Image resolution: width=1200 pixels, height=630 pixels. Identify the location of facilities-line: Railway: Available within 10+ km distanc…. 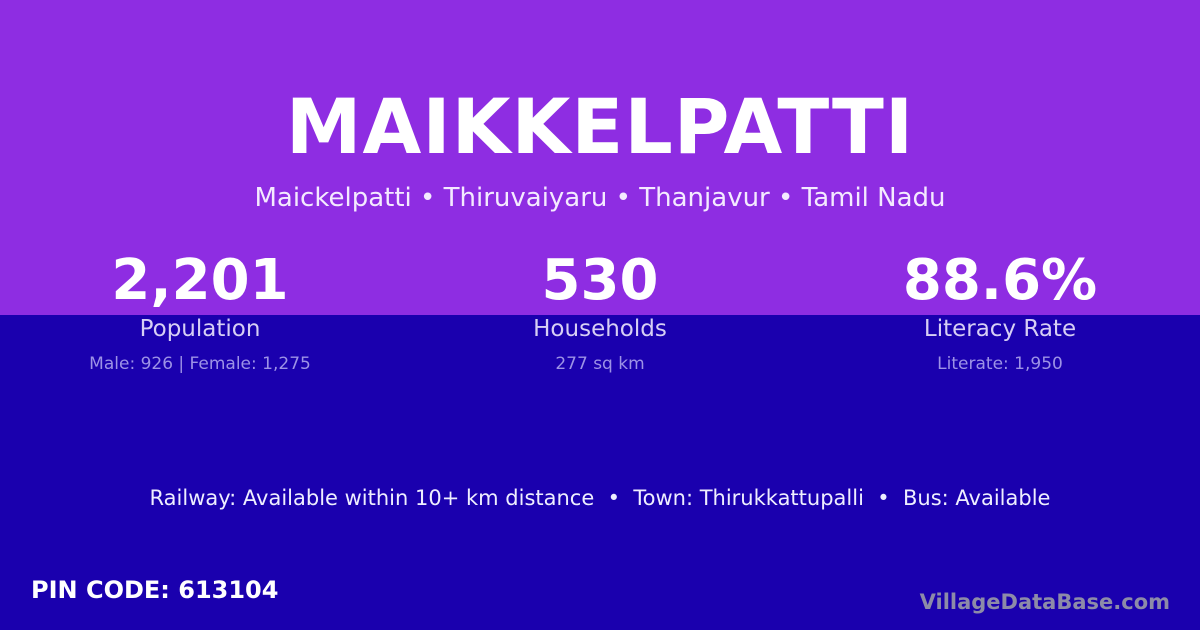
(600, 498).